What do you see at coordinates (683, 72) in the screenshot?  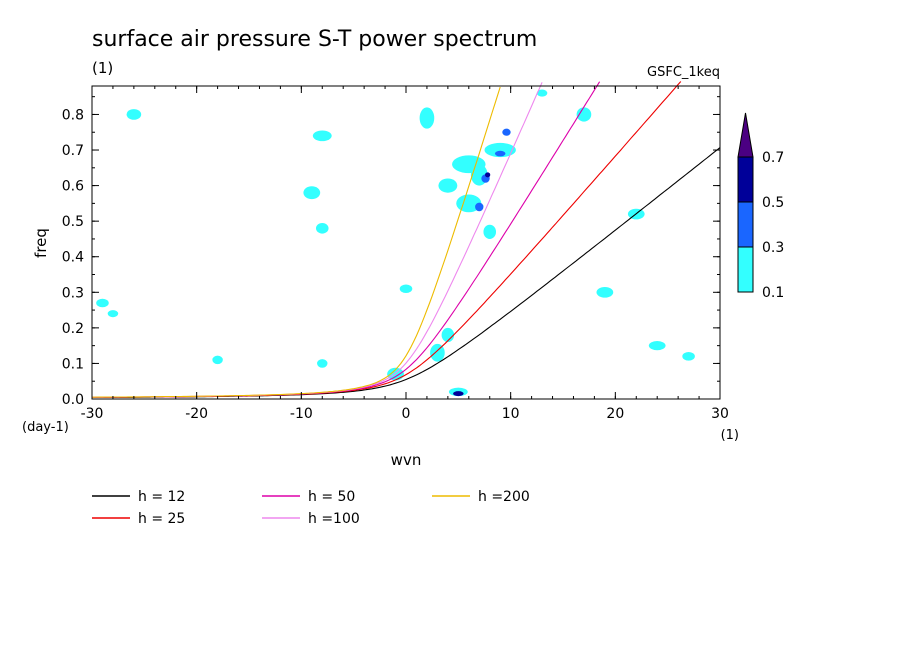 I see `subtitle-right: GSFC_1keq` at bounding box center [683, 72].